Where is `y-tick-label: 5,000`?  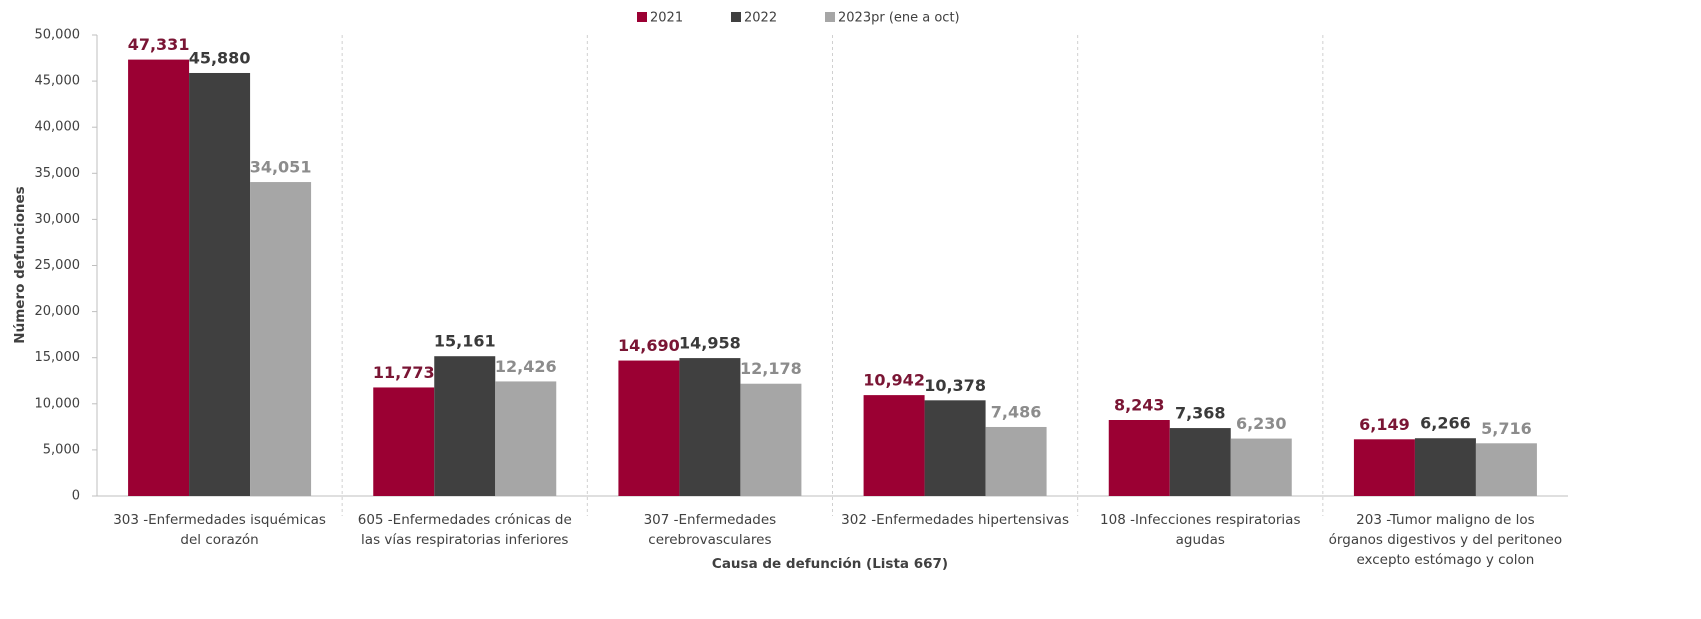 y-tick-label: 5,000 is located at coordinates (61, 449).